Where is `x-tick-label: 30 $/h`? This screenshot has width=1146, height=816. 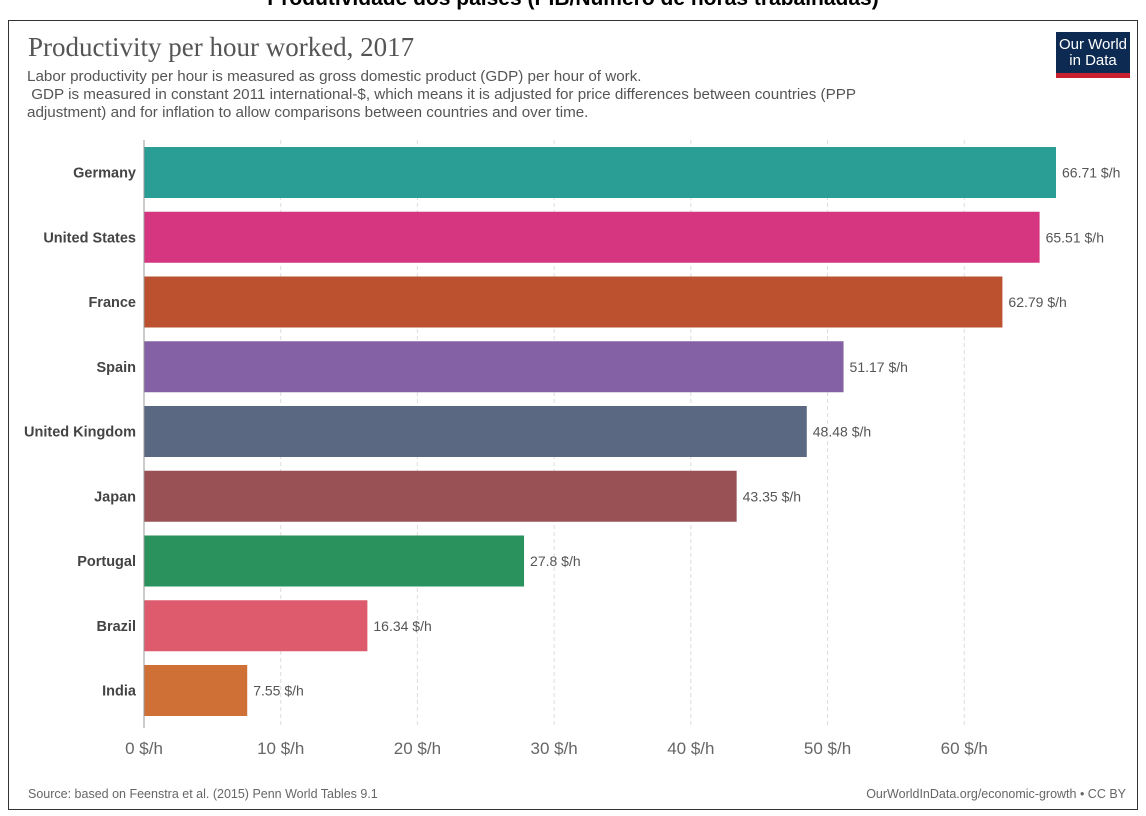
x-tick-label: 30 $/h is located at coordinates (554, 748).